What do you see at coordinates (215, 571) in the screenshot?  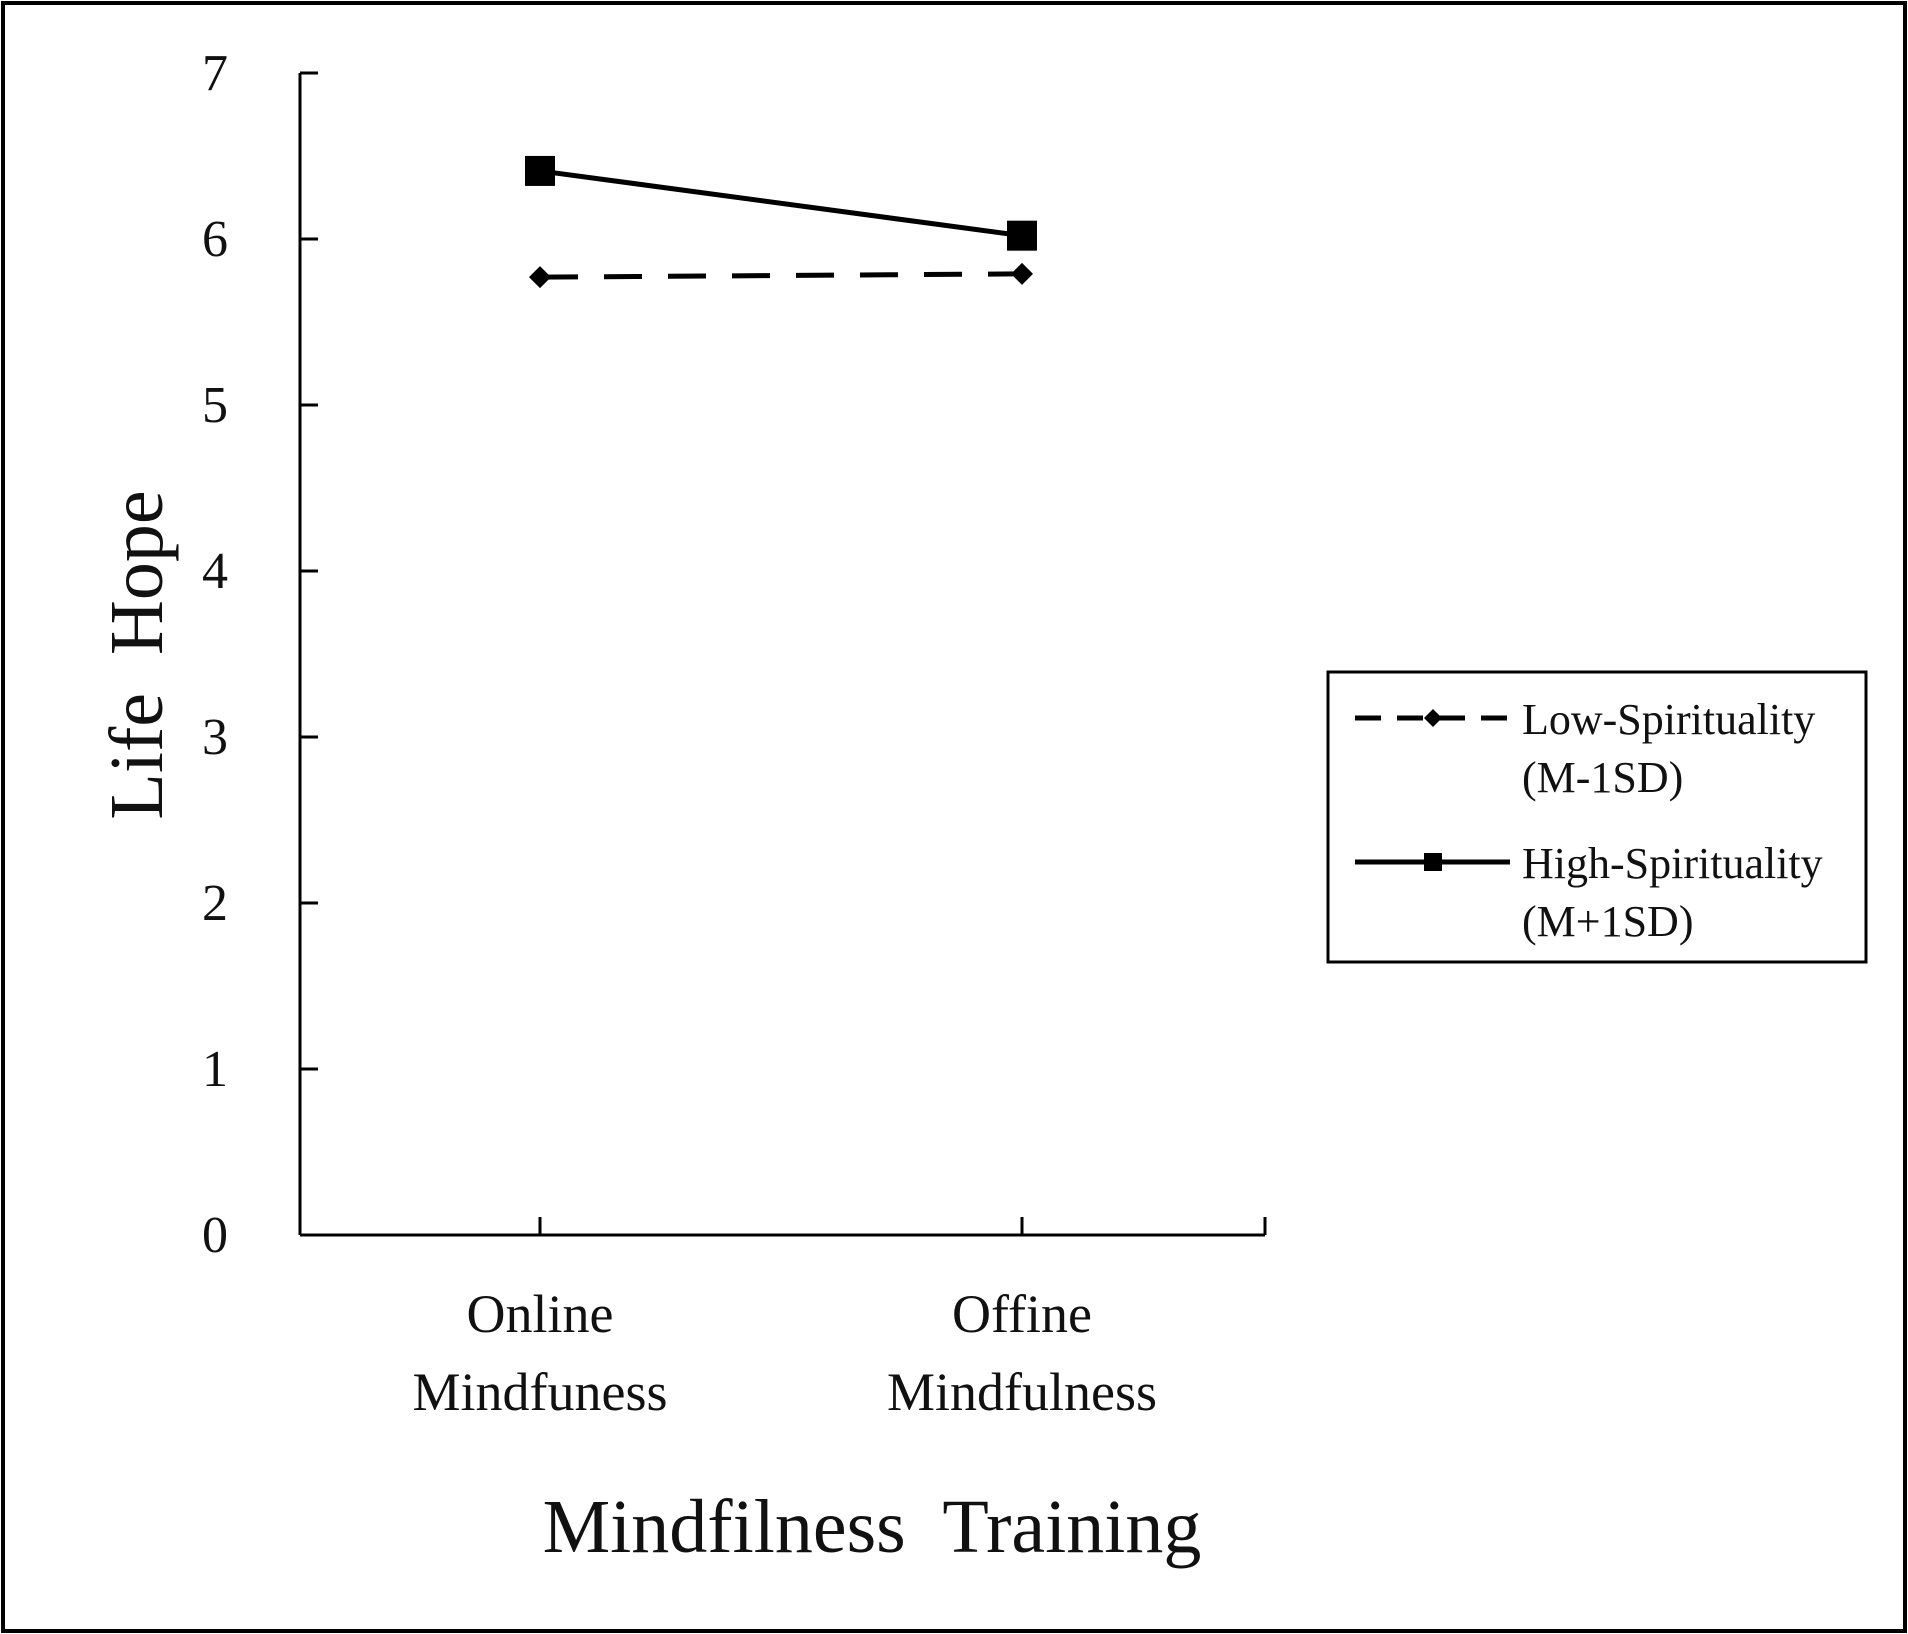 I see `y-tick-label: 4` at bounding box center [215, 571].